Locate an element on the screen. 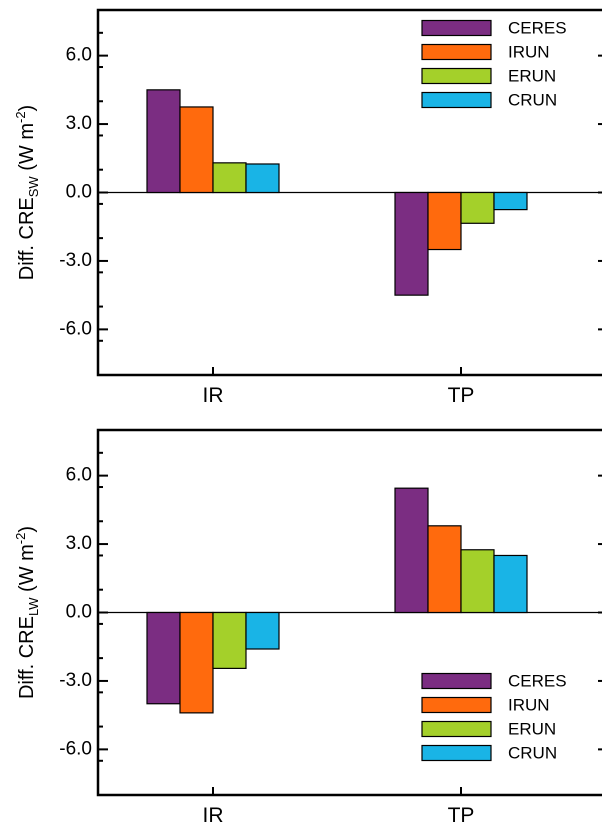 This screenshot has width=602, height=827. y-axis-label: Diff. CRESW (W m-2) is located at coordinates (27, 192).